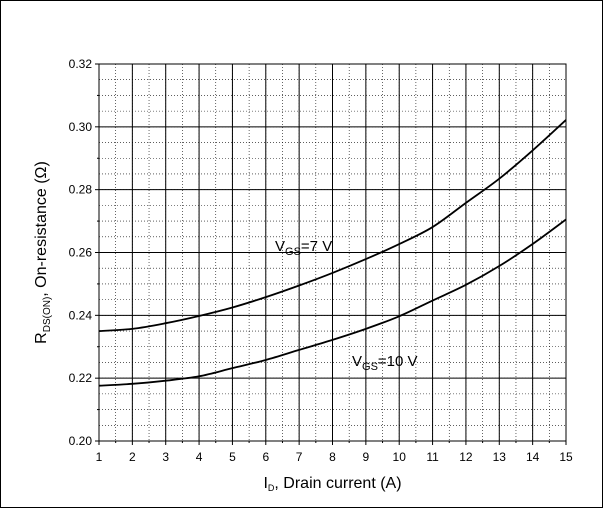  Describe the element at coordinates (566, 457) in the screenshot. I see `x-tick-label: 15` at that location.